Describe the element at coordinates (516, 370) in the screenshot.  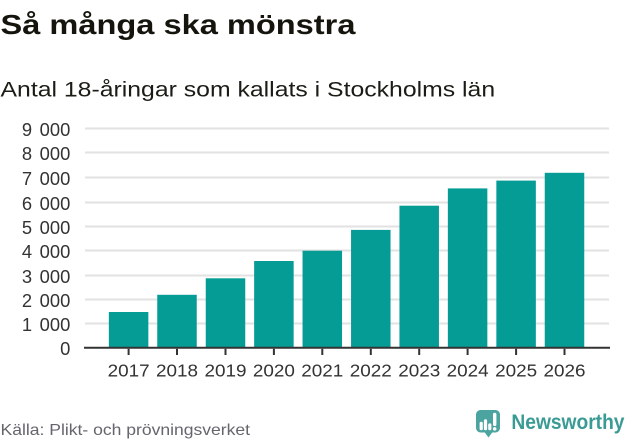
I see `svg-text: 2025` at that location.